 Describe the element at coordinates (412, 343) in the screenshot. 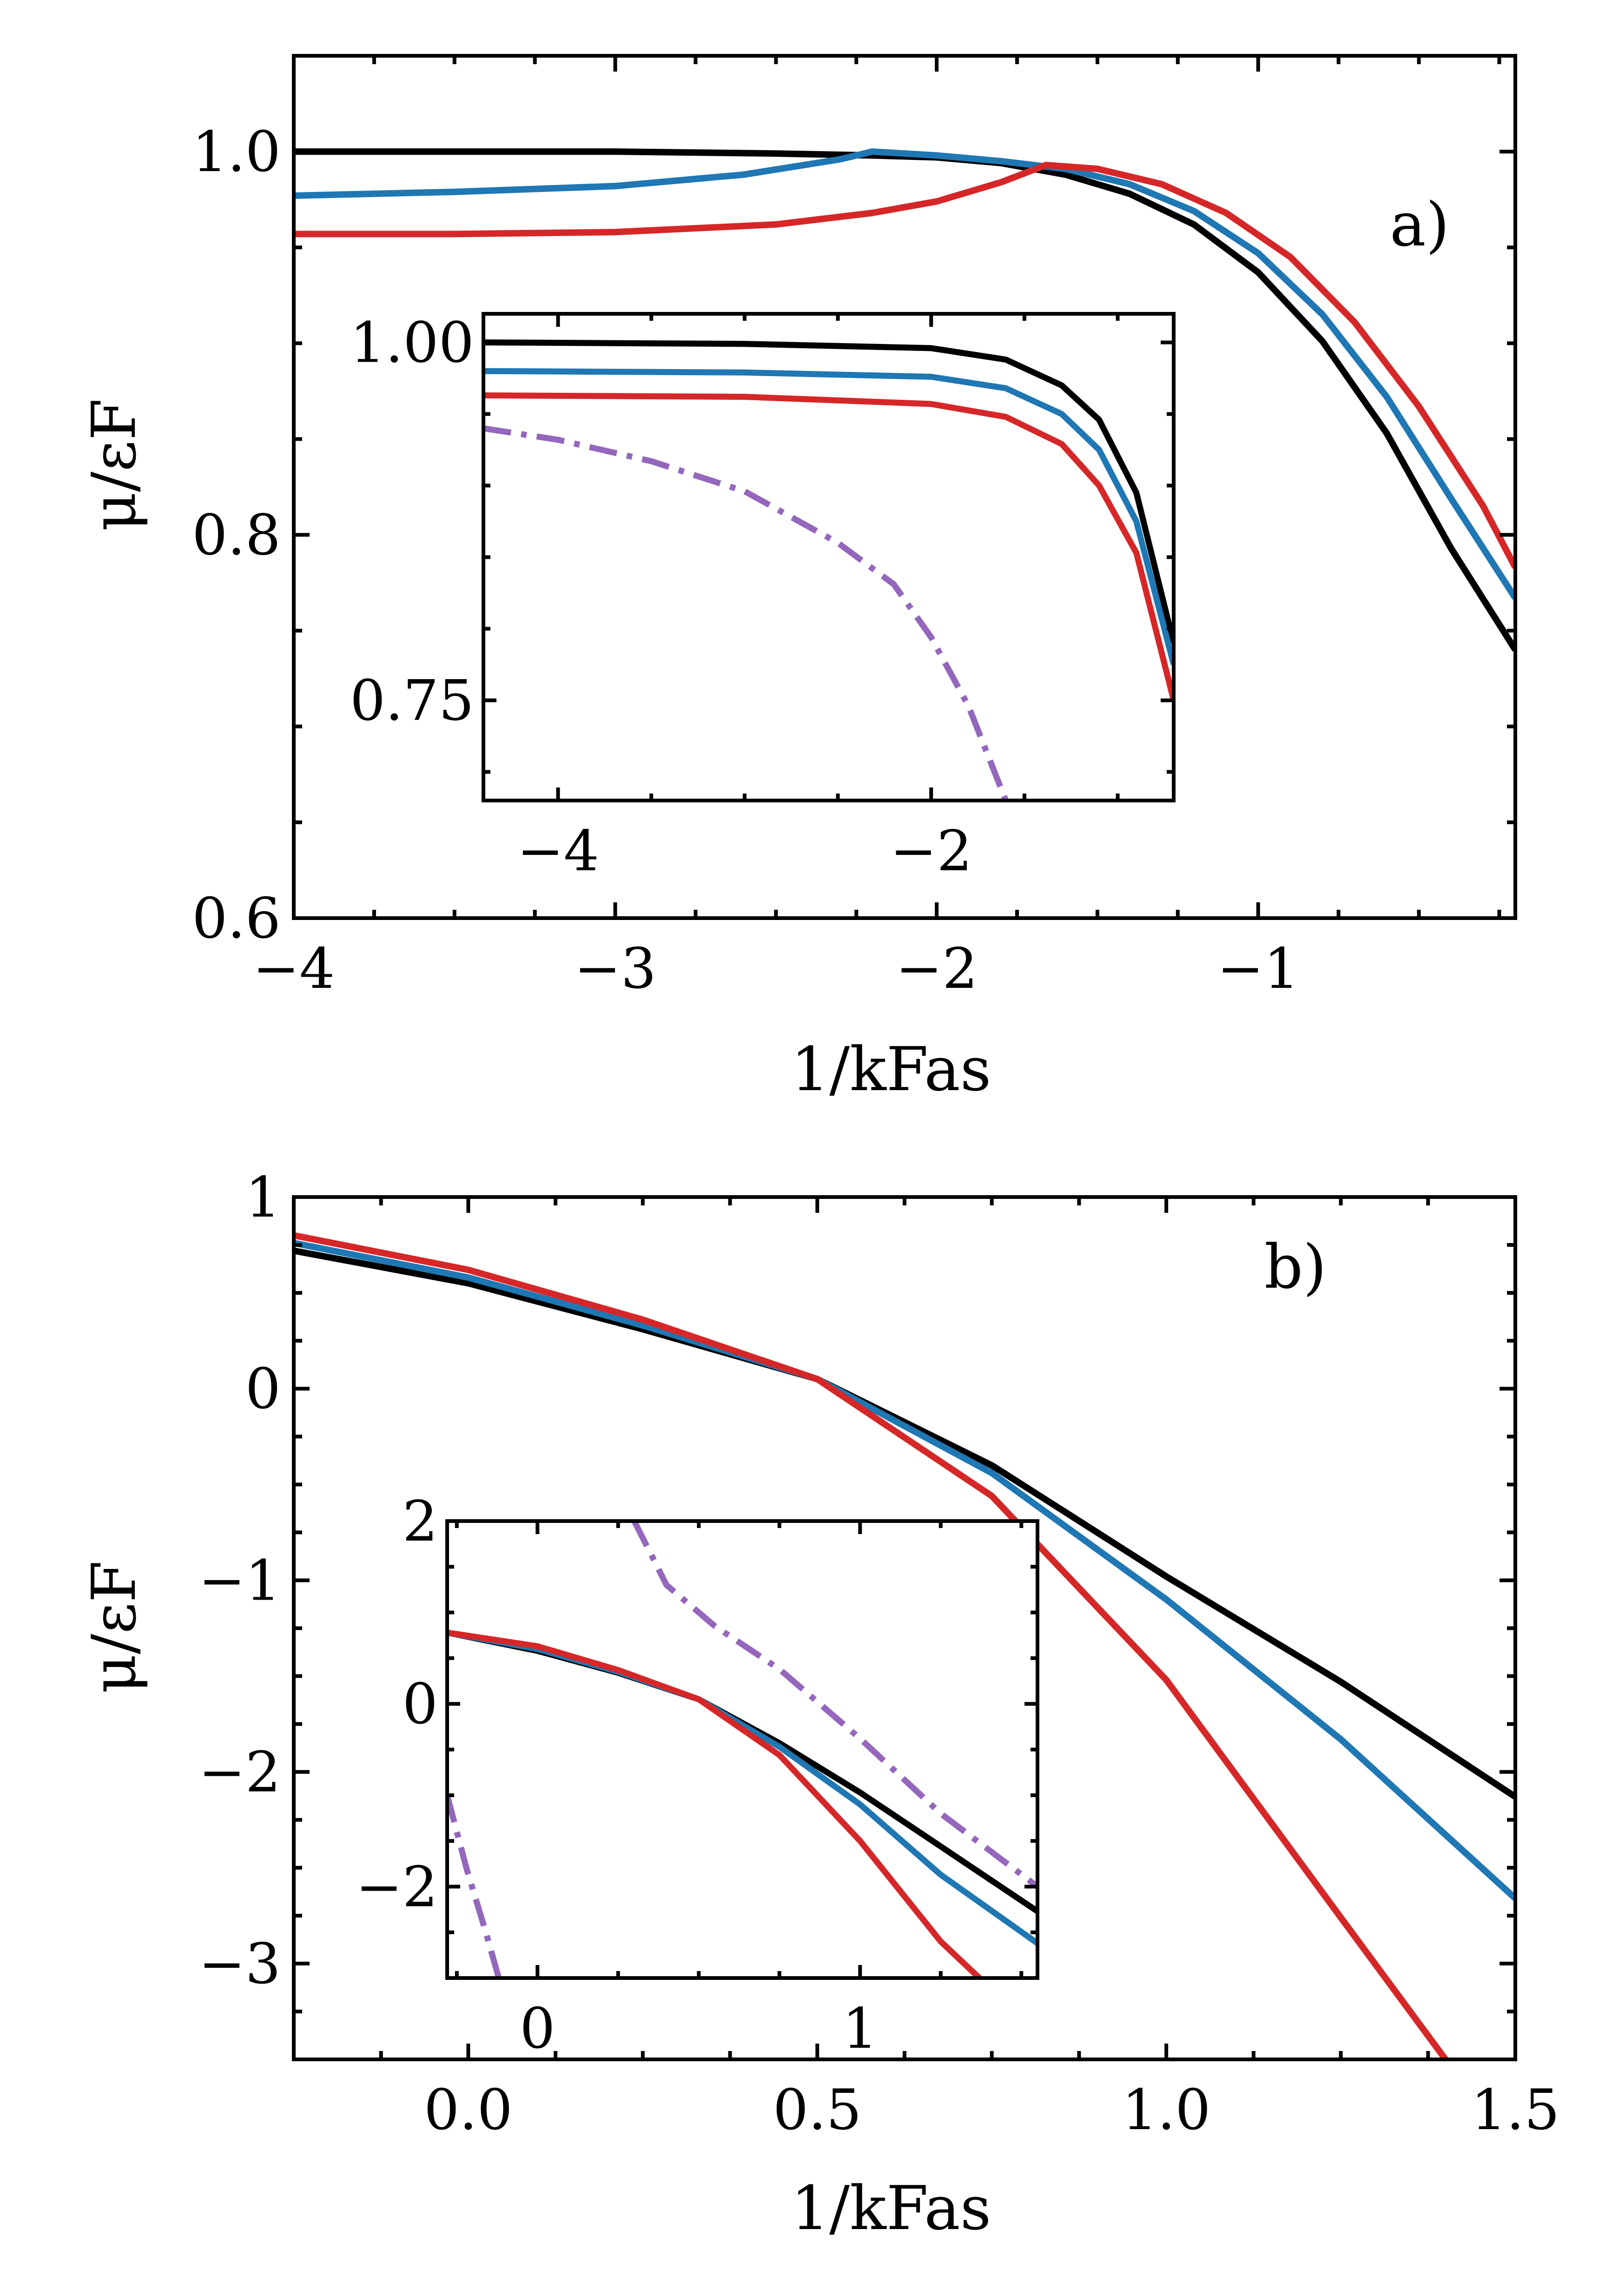

I see `panel-a-inset-ytick-label: 1.00` at that location.